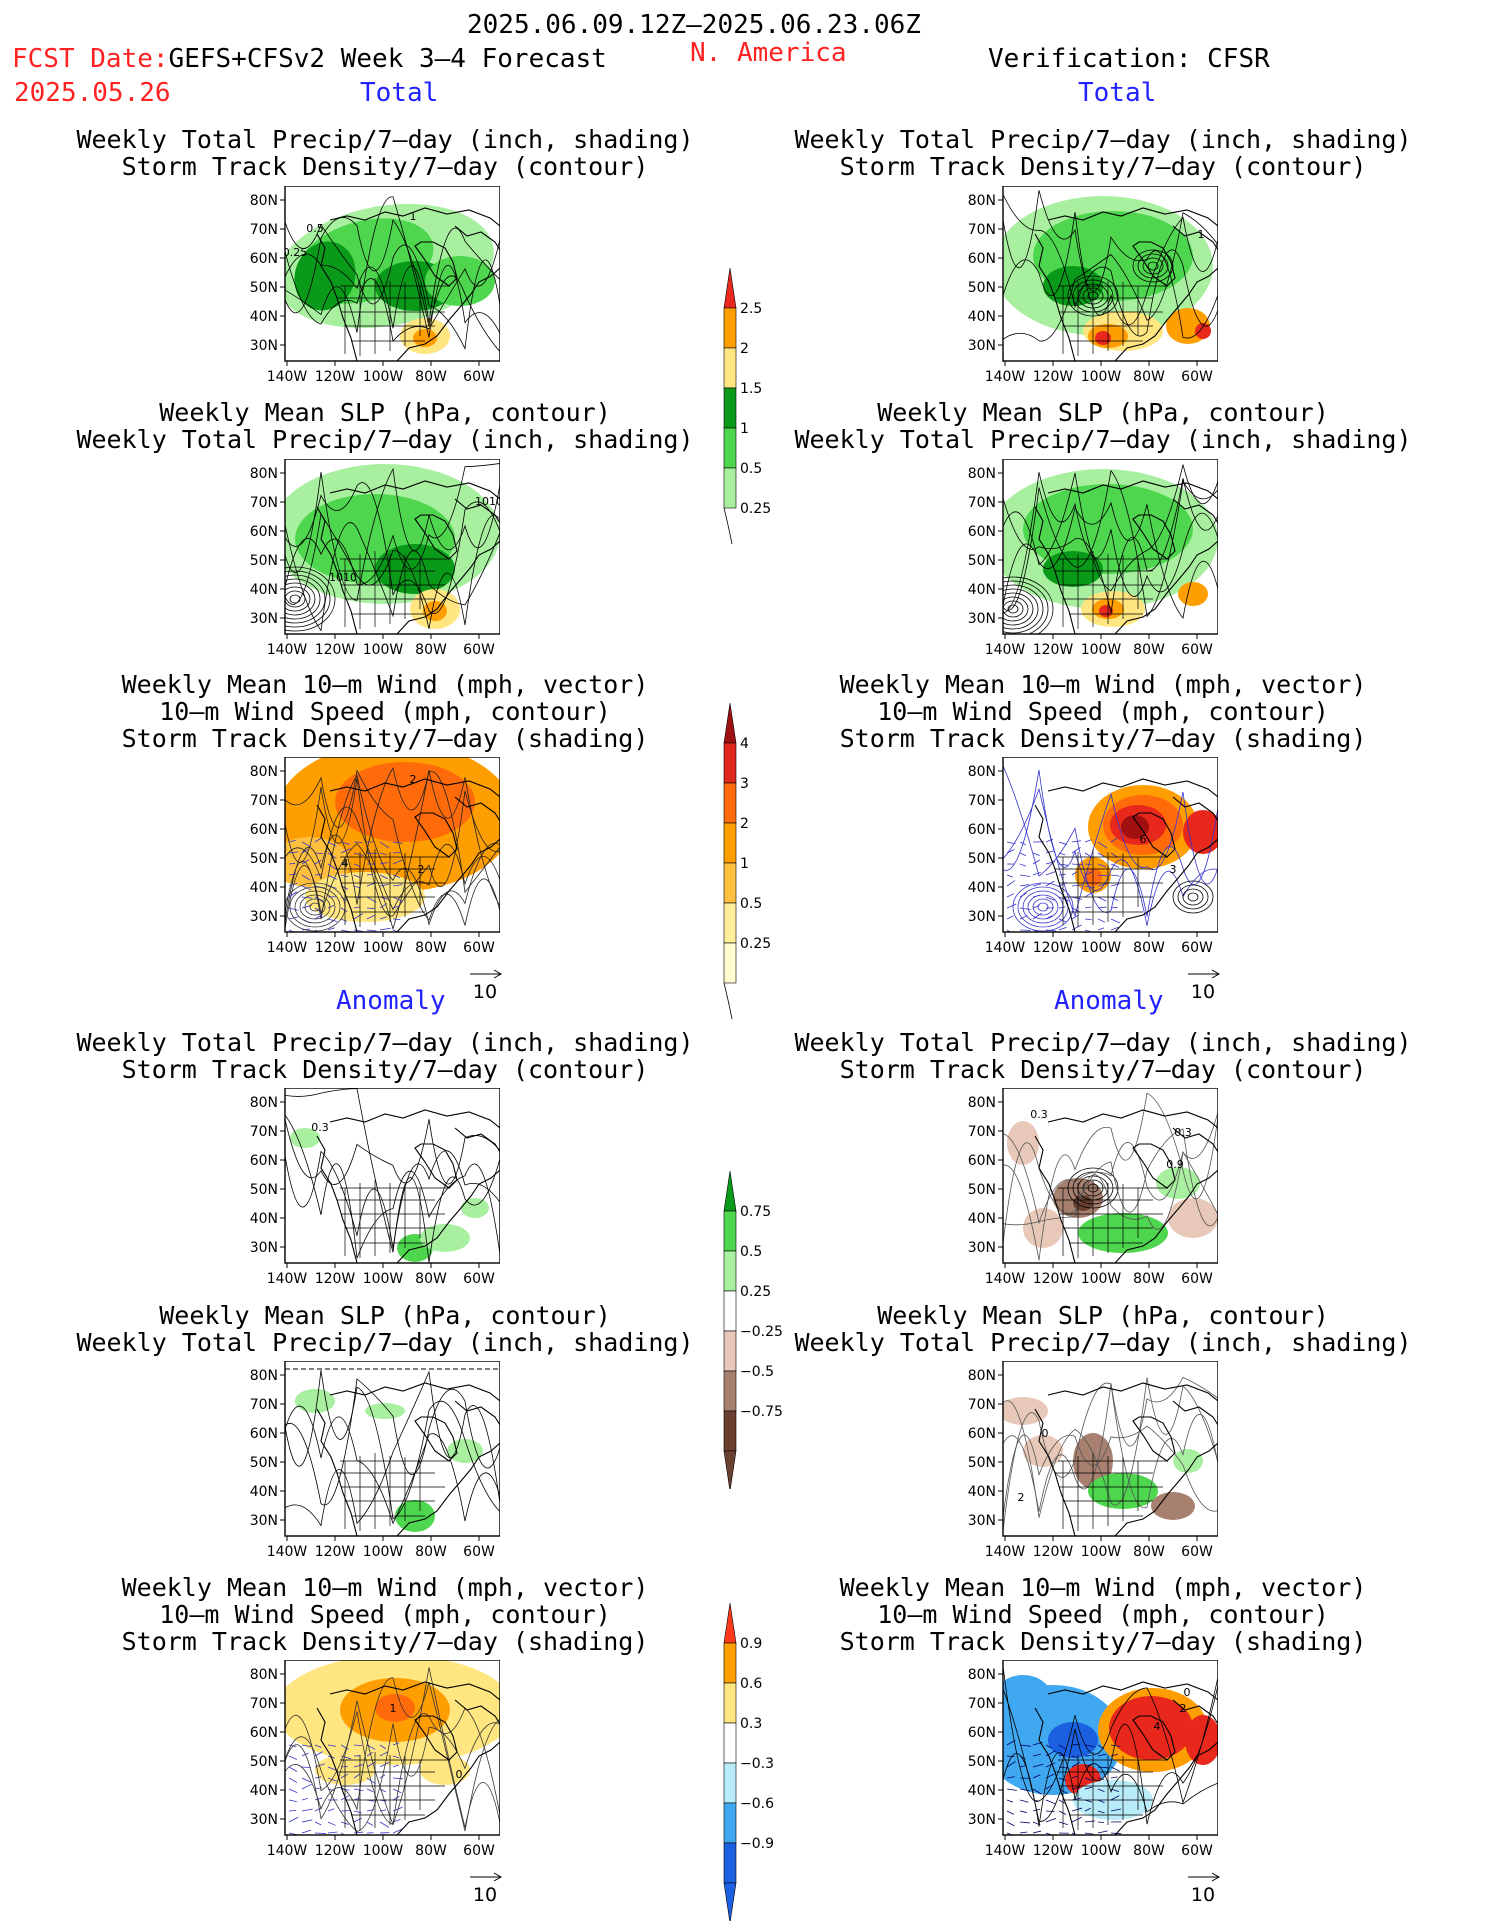 This screenshot has width=1487, height=1925. I want to click on lat-label: 70N, so click(264, 230).